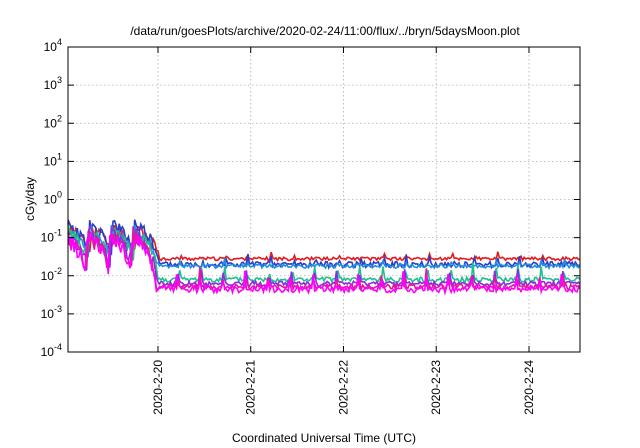 This screenshot has height=448, width=640. I want to click on x-tick-label: 2020-2-24, so click(529, 387).